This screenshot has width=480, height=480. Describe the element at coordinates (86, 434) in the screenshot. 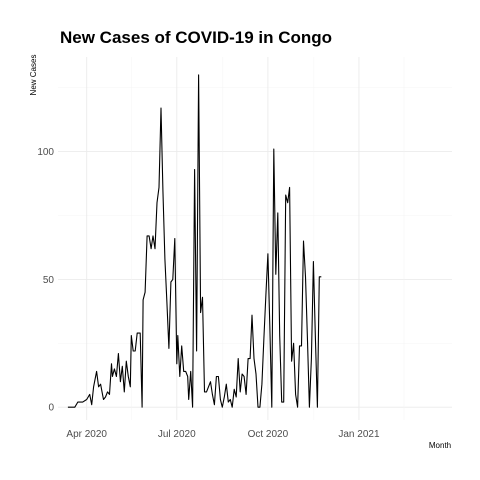

I see `x-tick-label: Apr 2020` at that location.